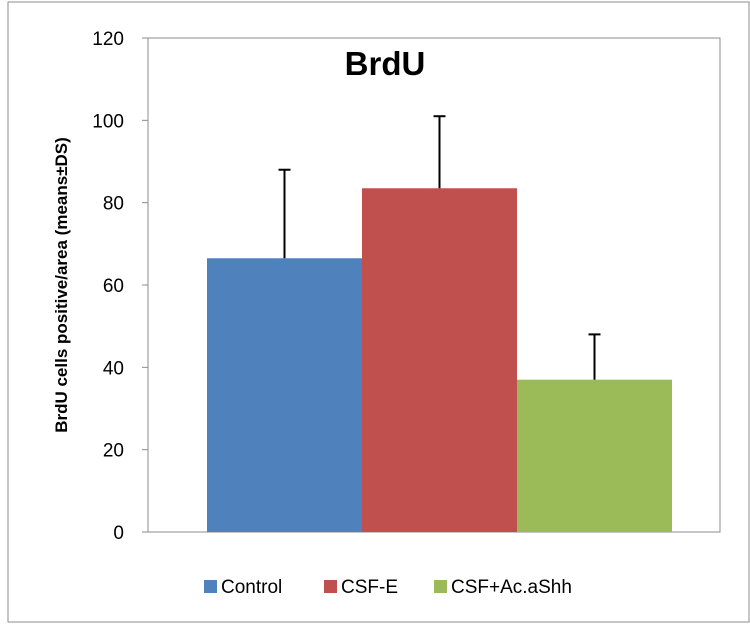 Image resolution: width=750 pixels, height=628 pixels. I want to click on y-axis-label: BrdU cells positive/area (means±DS), so click(61, 285).